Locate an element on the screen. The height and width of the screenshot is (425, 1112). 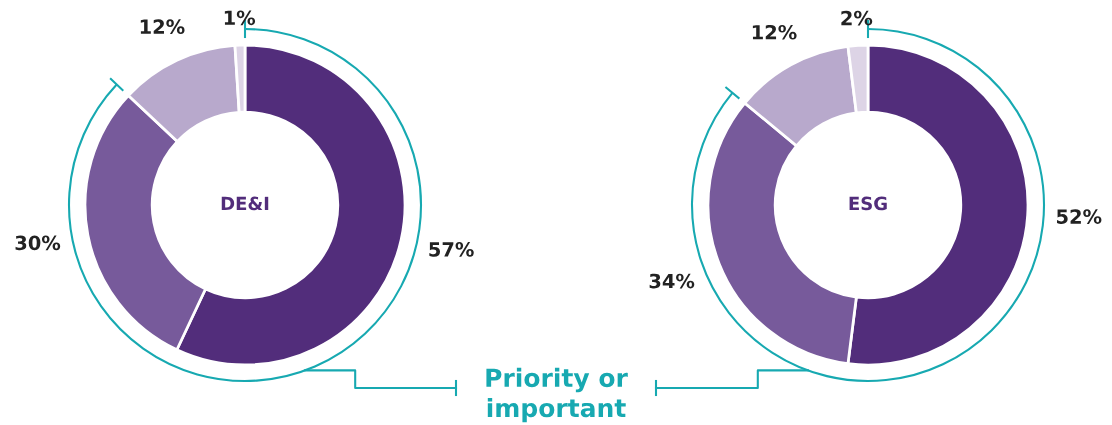
data-label: 57% is located at coordinates (451, 249).